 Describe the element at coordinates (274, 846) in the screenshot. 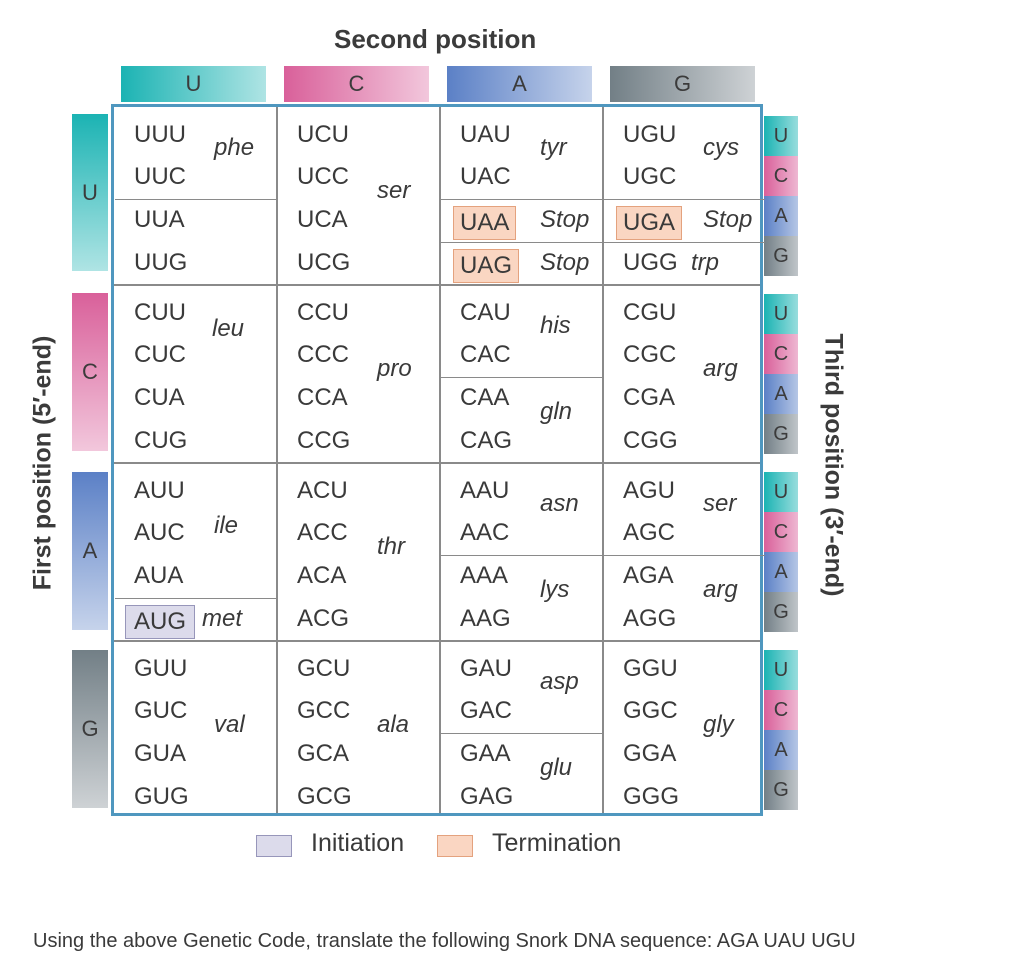

I see `initiation-legend-swatch` at that location.